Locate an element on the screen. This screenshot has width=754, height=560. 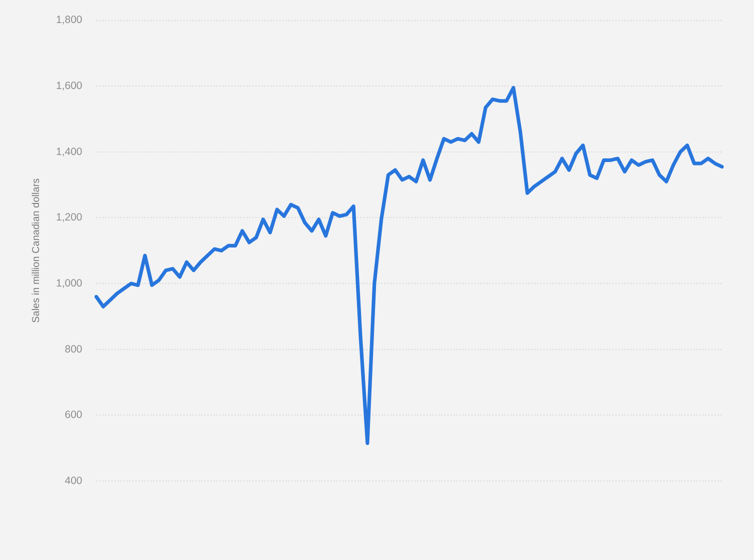
y-tick-label: 1,000 is located at coordinates (69, 283).